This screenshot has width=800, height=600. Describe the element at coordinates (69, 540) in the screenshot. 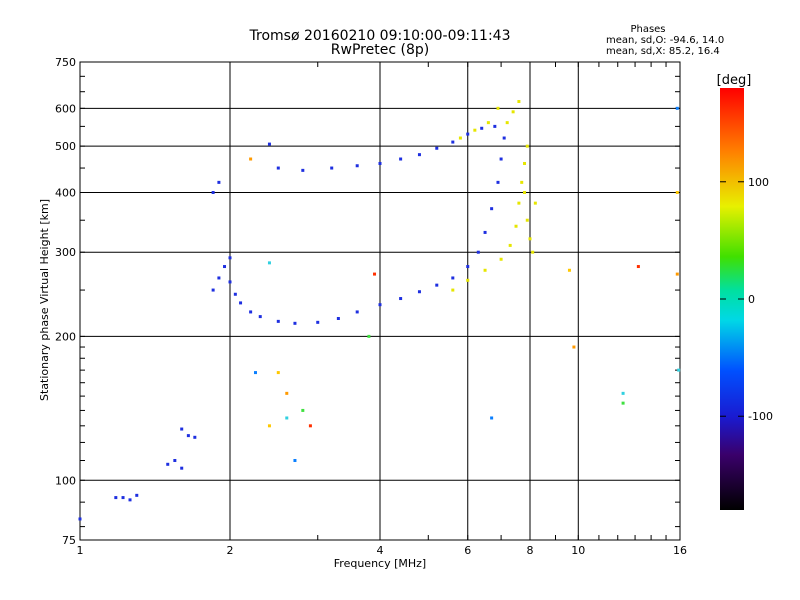

I see `y-tick-label: 75` at that location.